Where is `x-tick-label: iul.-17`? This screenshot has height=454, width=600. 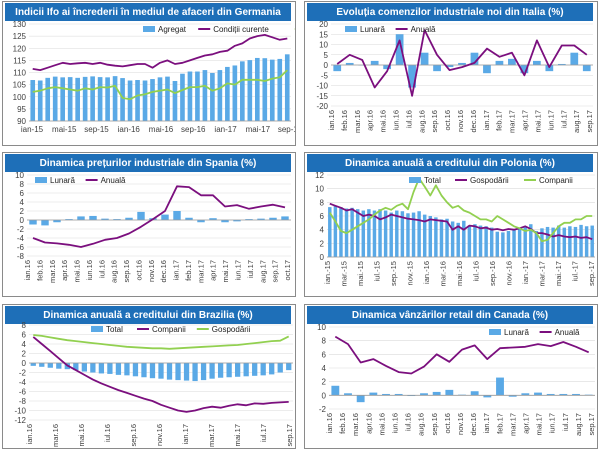
x-tick-label: iul.-17 is located at coordinates (574, 271).